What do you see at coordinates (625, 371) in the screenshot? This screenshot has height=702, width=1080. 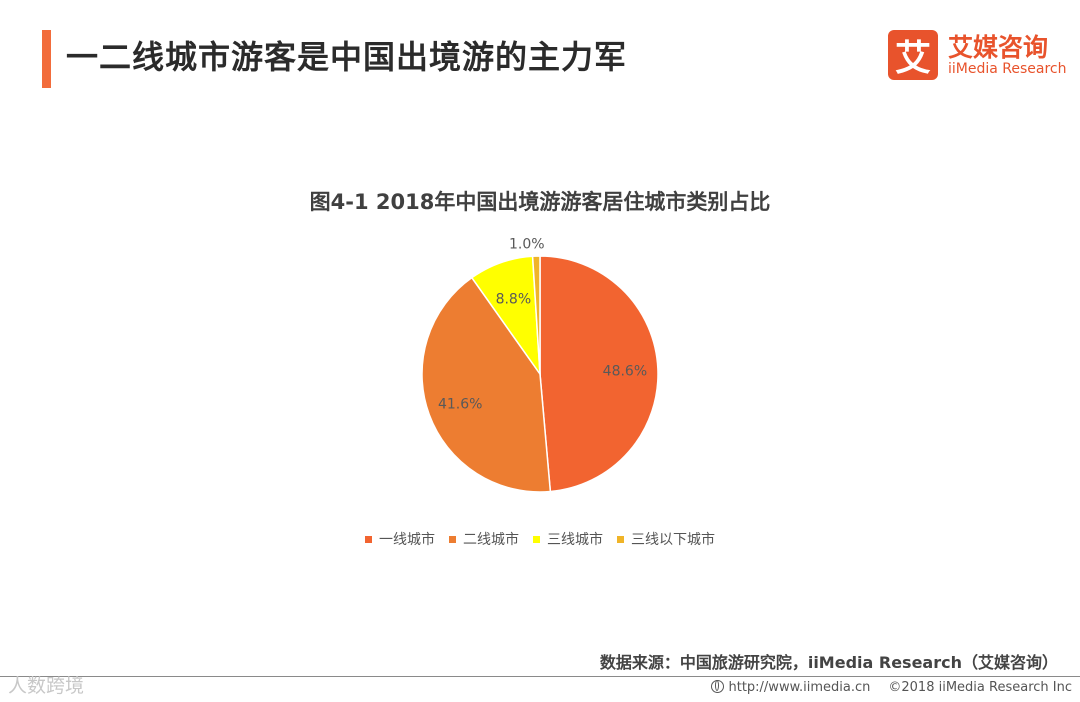 I see `data-label-1: 48.6%` at bounding box center [625, 371].